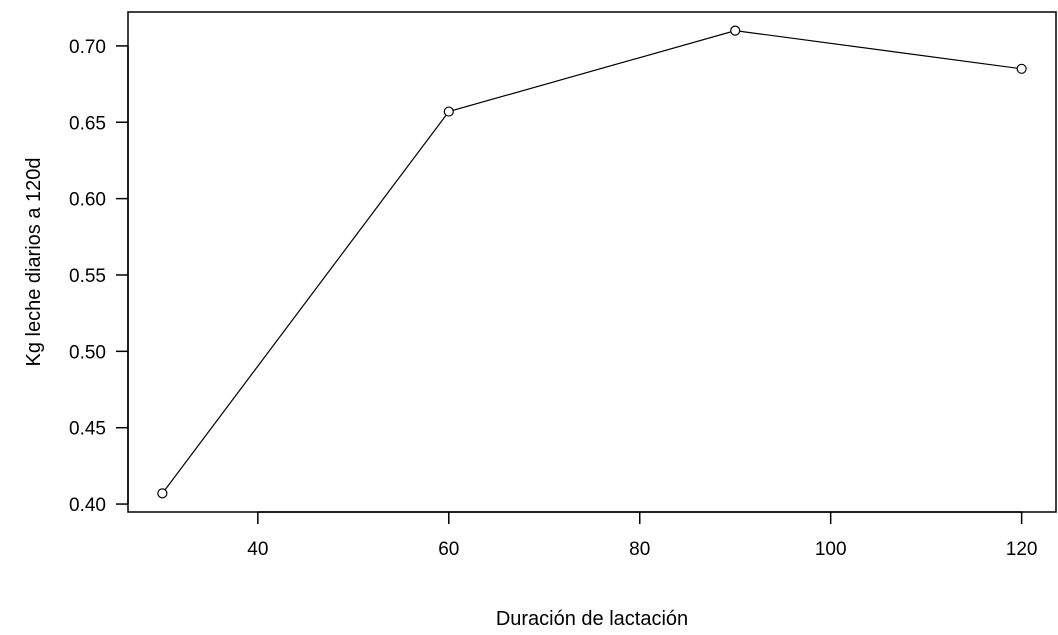 The height and width of the screenshot is (635, 1058). What do you see at coordinates (87, 276) in the screenshot?
I see `y-tick-label: 0.55` at bounding box center [87, 276].